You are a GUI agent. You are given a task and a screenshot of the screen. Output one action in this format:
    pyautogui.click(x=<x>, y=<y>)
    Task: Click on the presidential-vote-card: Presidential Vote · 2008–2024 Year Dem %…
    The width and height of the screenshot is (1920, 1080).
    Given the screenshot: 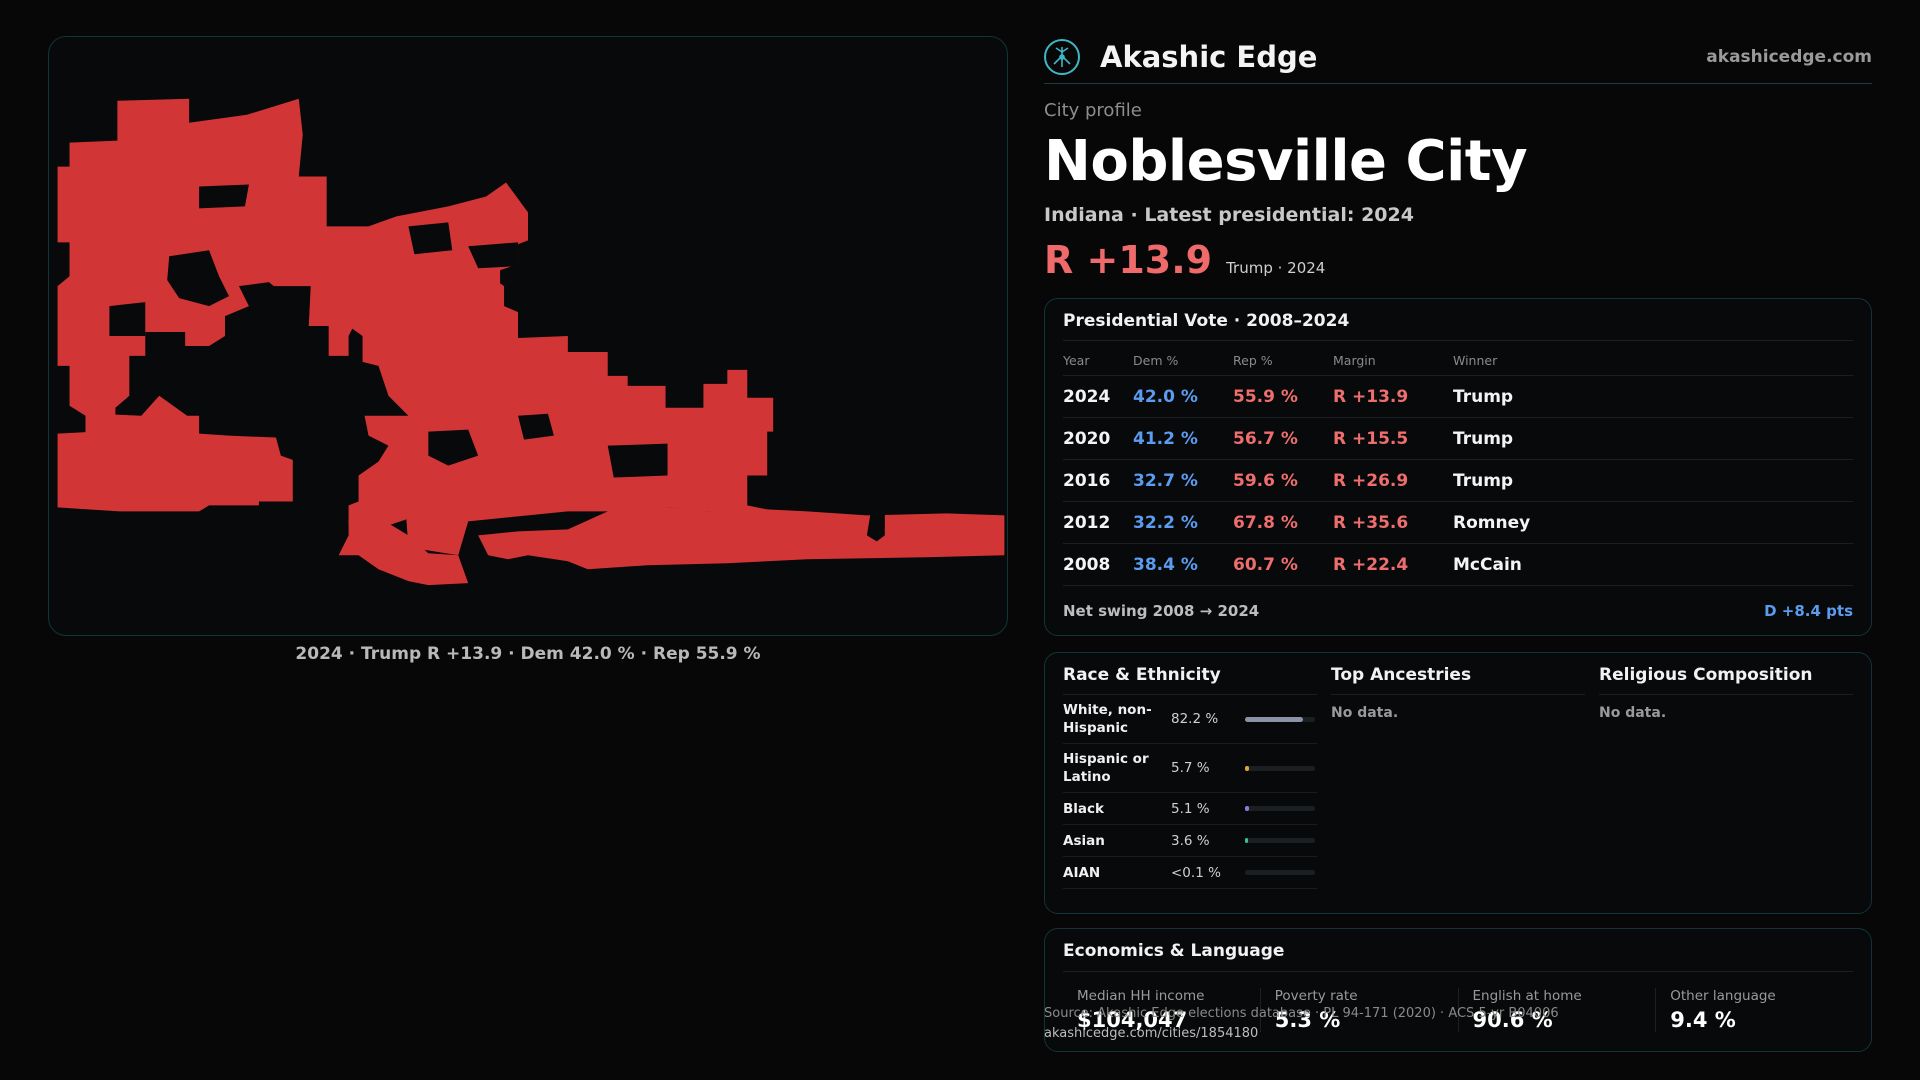 What is the action you would take?
    pyautogui.click(x=1458, y=467)
    